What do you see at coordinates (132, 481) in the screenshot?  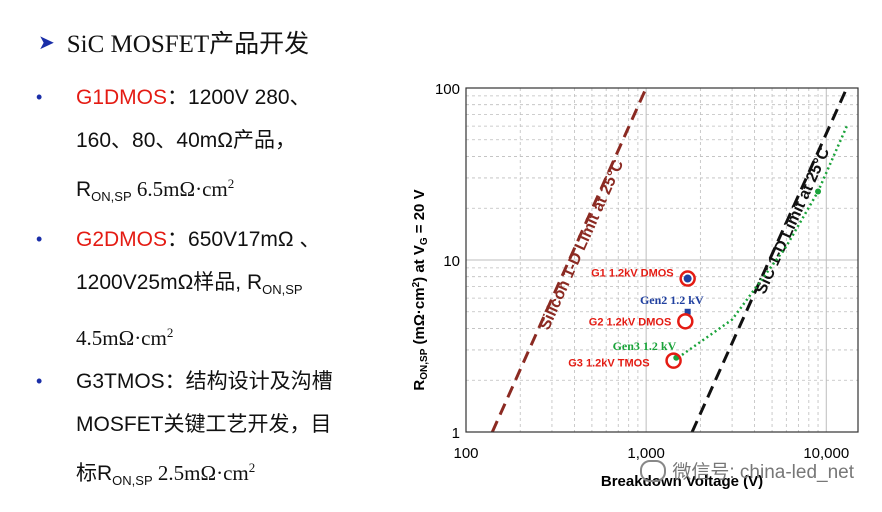 I see `g3-rsub: ON,SP` at bounding box center [132, 481].